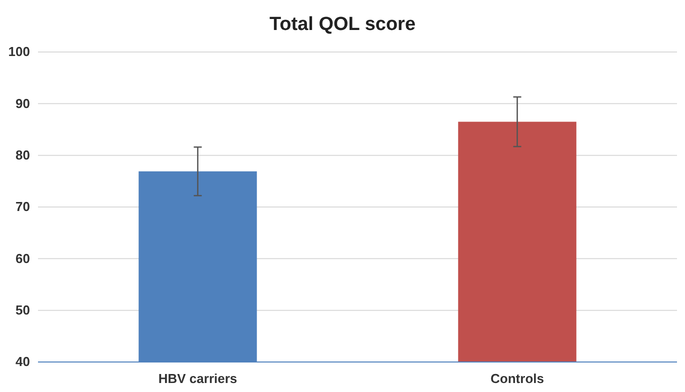  I want to click on y-tick-label: 90, so click(23, 103).